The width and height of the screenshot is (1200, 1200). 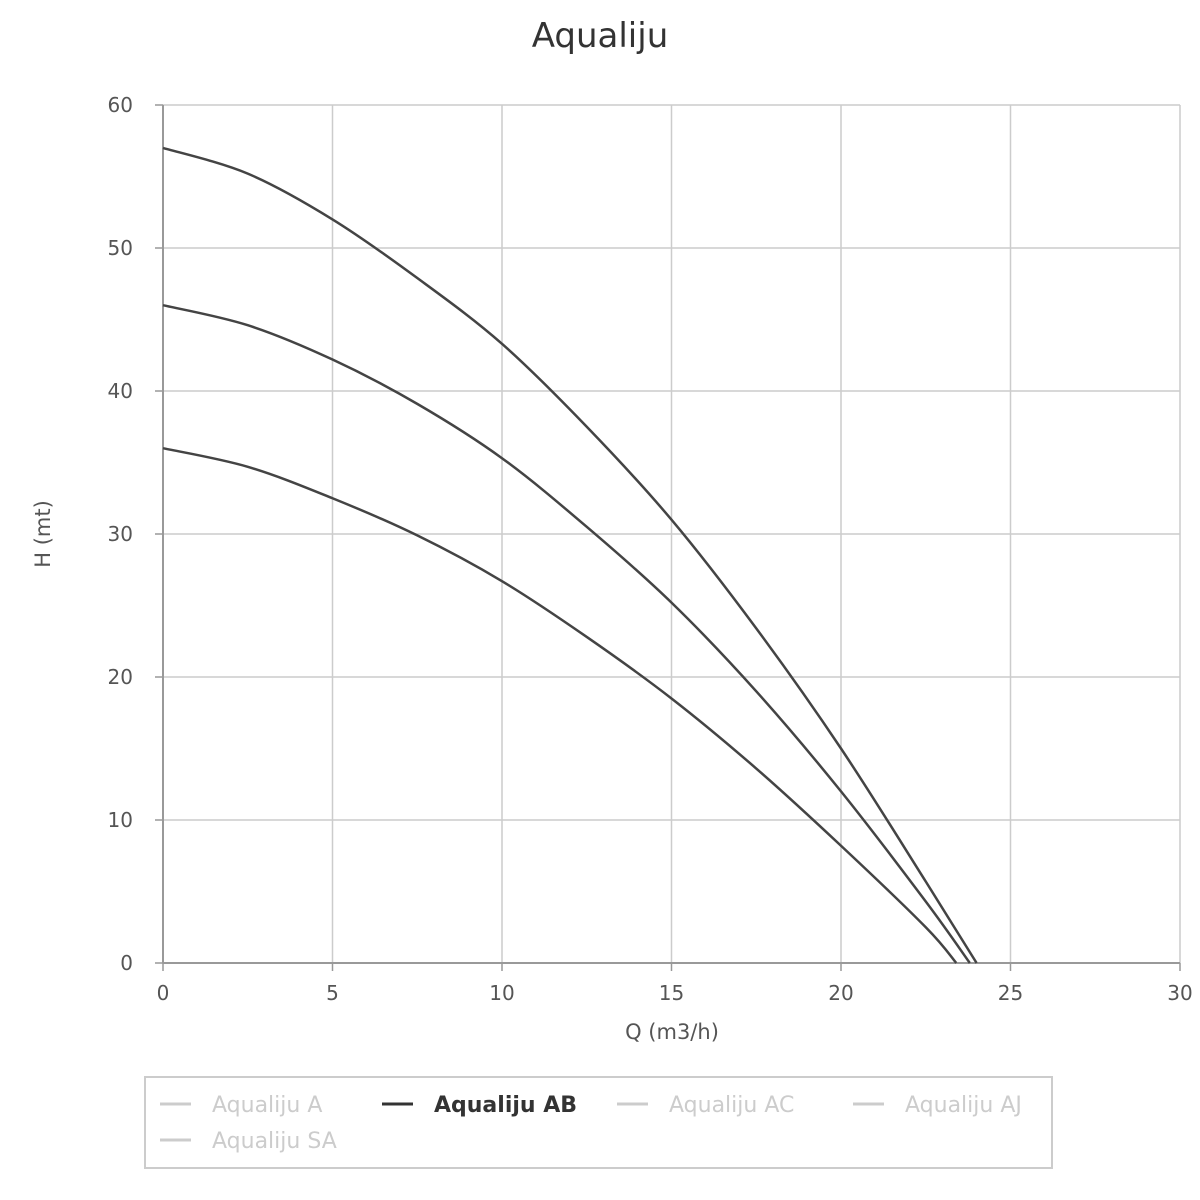 I want to click on x-tick-label: 5, so click(x=332, y=993).